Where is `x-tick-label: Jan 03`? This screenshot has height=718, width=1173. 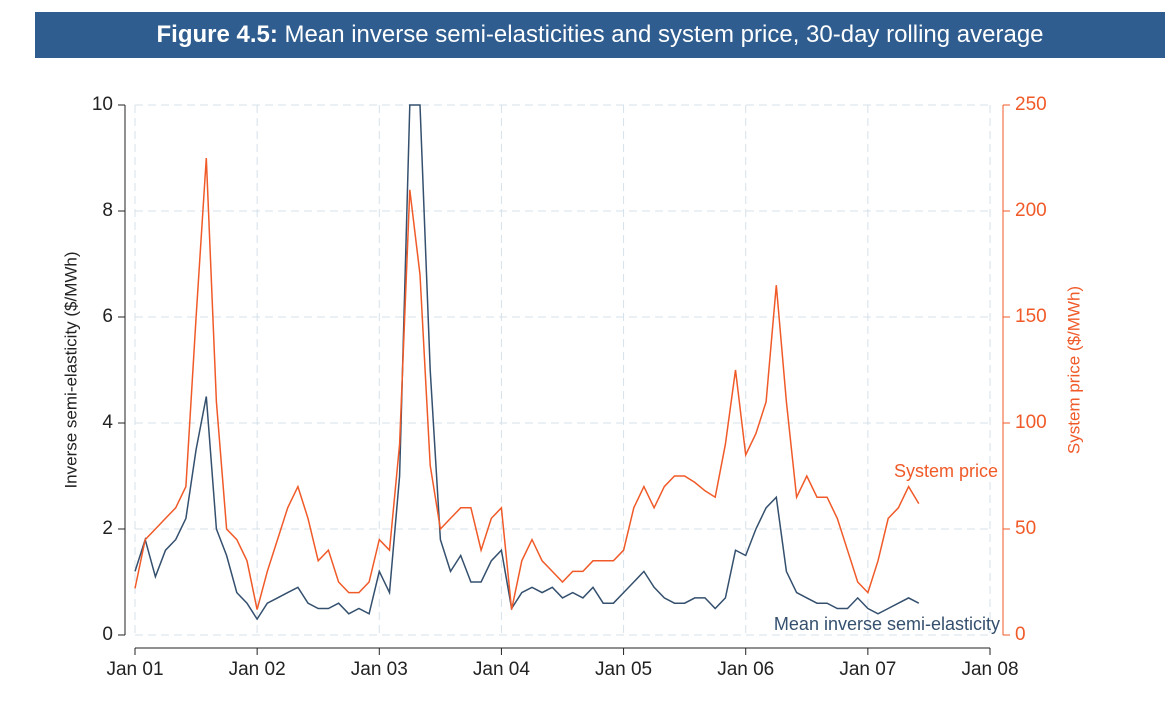
x-tick-label: Jan 03 is located at coordinates (379, 669).